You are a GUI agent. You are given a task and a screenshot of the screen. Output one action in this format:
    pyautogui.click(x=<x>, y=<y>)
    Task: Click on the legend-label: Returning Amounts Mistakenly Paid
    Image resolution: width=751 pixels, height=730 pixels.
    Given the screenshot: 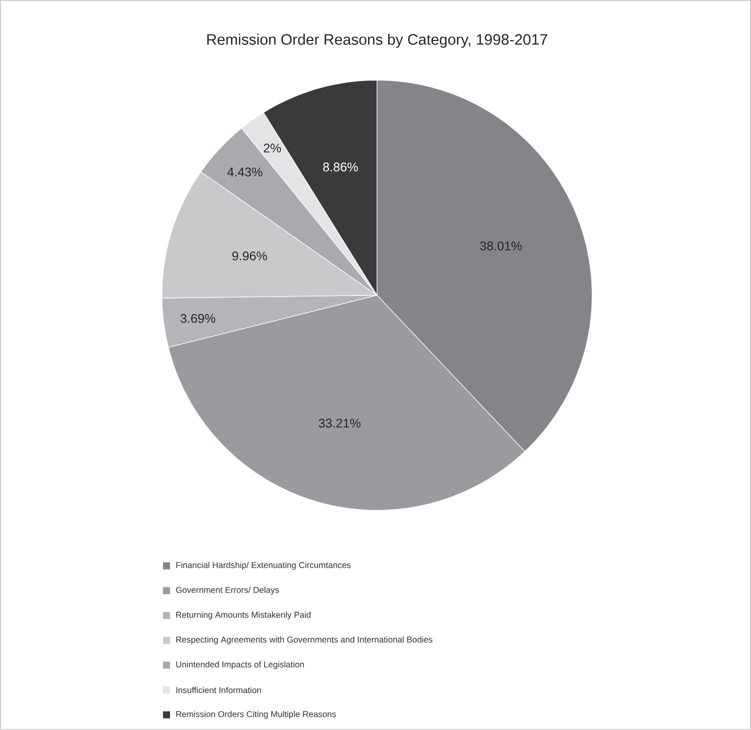 What is the action you would take?
    pyautogui.click(x=243, y=616)
    